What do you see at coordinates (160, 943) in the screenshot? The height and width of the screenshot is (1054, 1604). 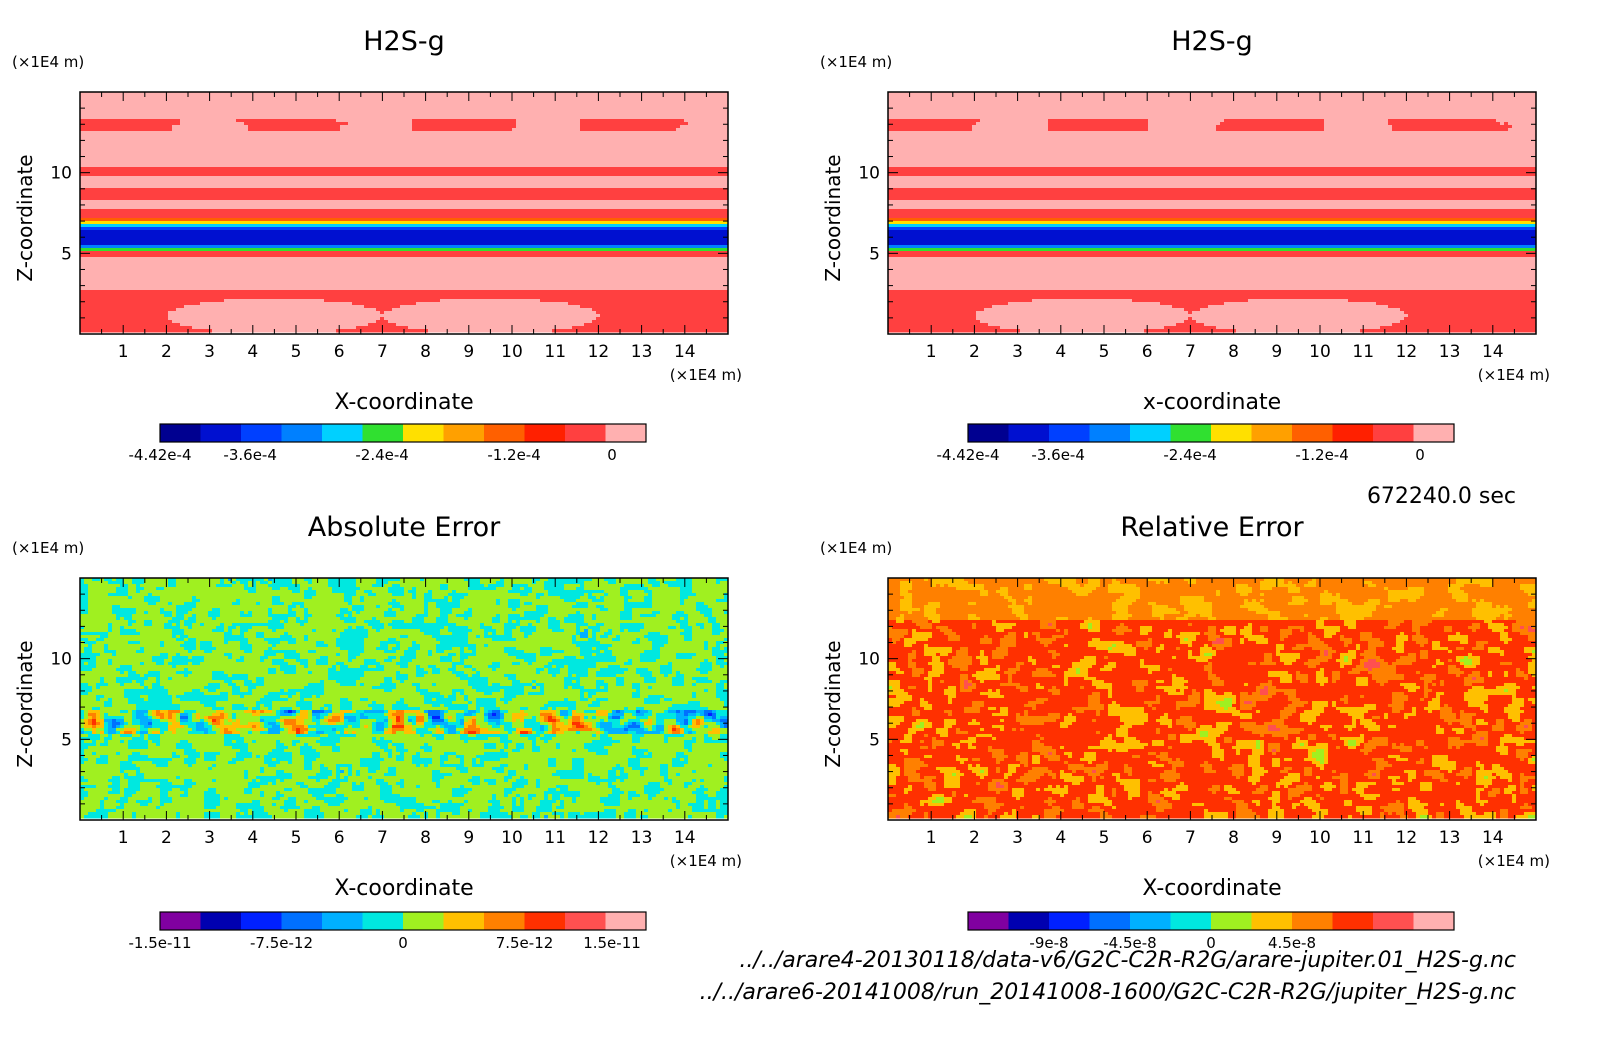 I see `colorbar-label: -1.5e-11` at bounding box center [160, 943].